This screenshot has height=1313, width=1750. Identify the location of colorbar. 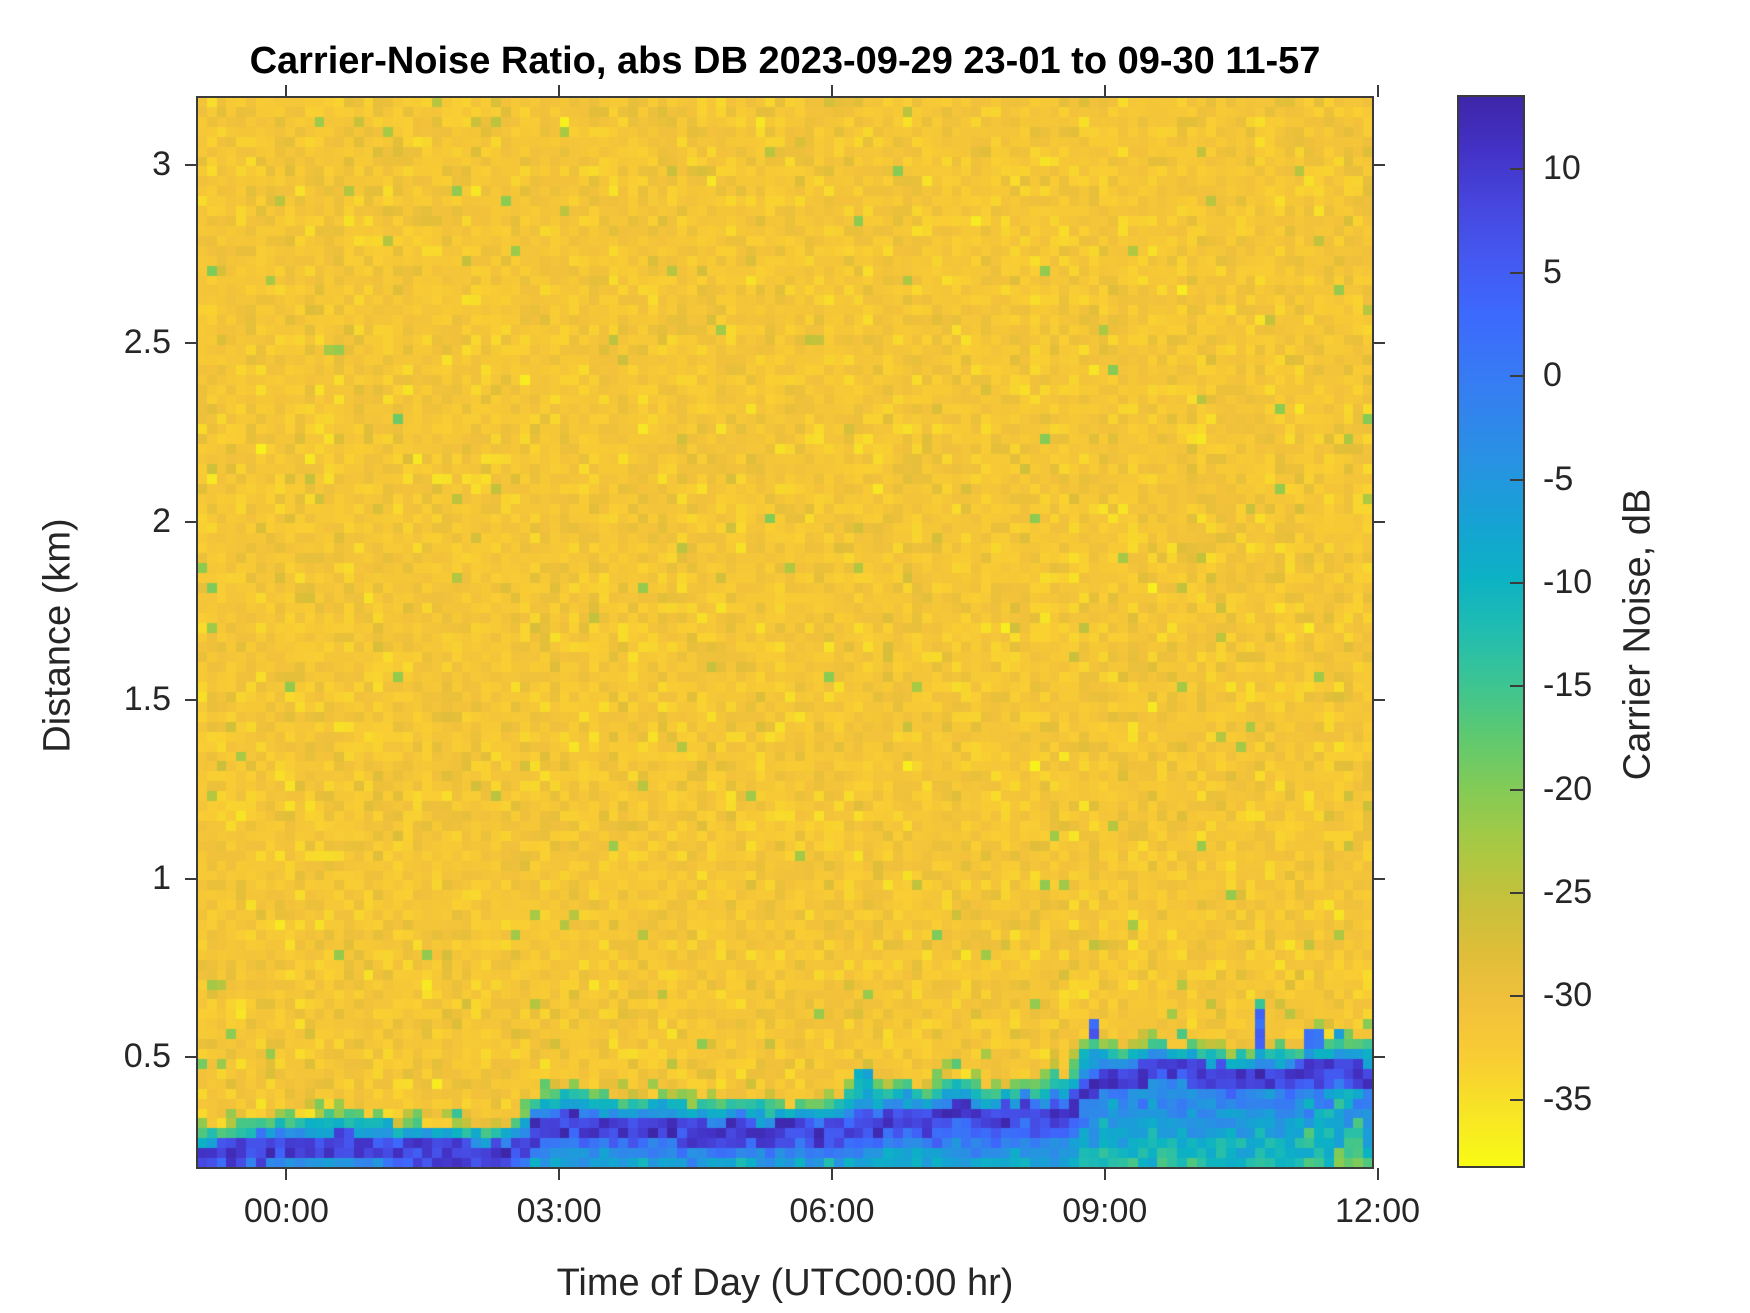
(1491, 631).